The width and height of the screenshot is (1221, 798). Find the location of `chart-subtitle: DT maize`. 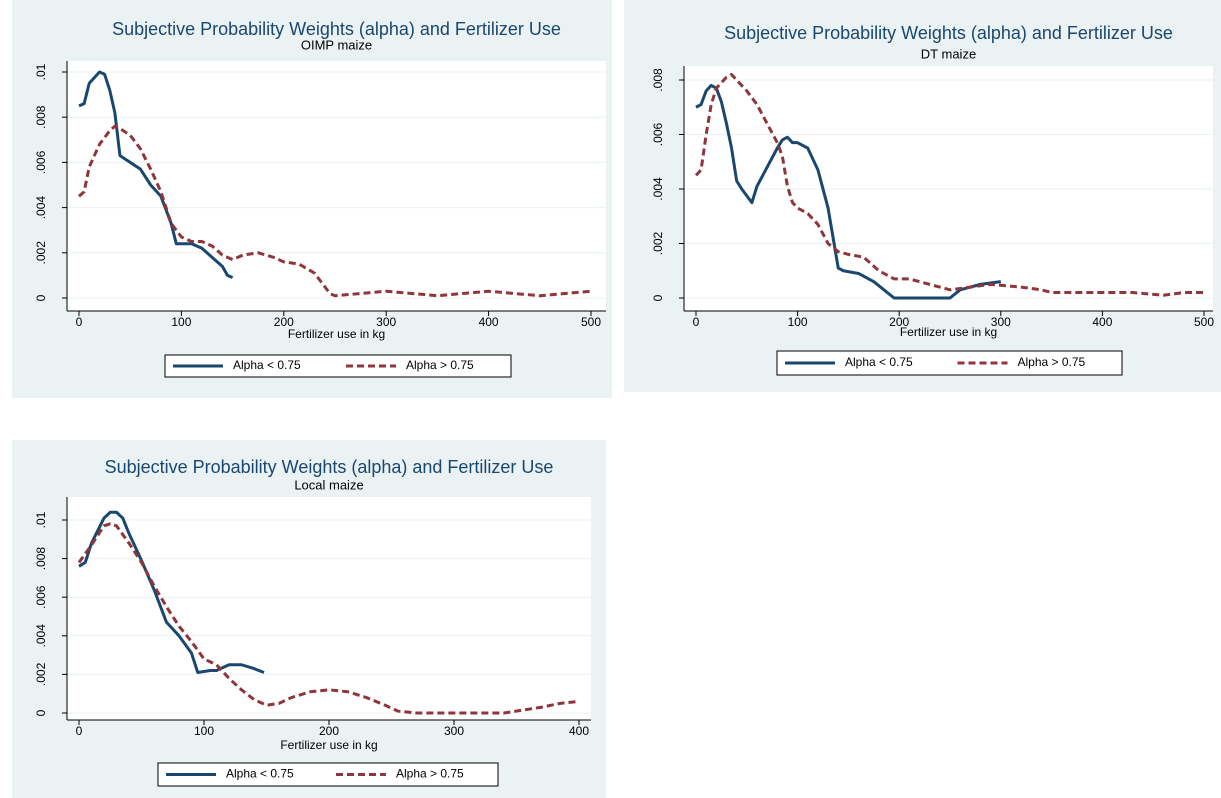

chart-subtitle: DT maize is located at coordinates (948, 53).